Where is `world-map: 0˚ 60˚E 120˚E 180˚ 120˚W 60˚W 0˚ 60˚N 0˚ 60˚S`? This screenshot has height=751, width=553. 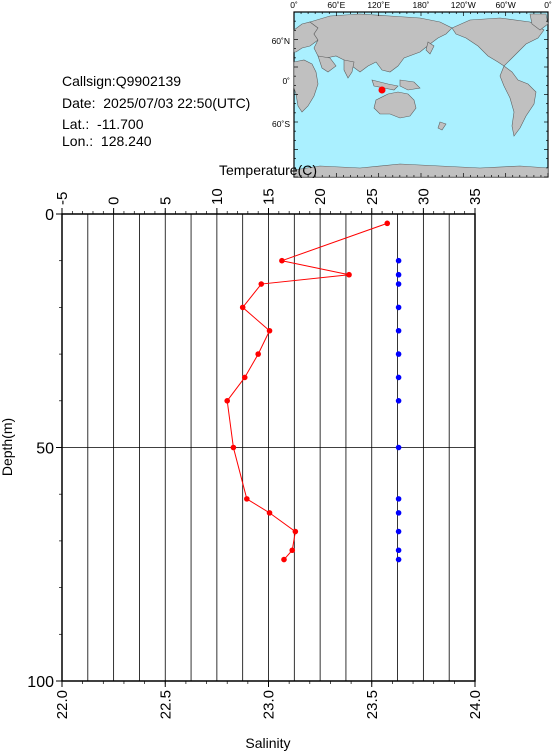 world-map: 0˚ 60˚E 120˚E 180˚ 120˚W 60˚W 0˚ 60˚N 0˚ 60˚S is located at coordinates (412, 89).